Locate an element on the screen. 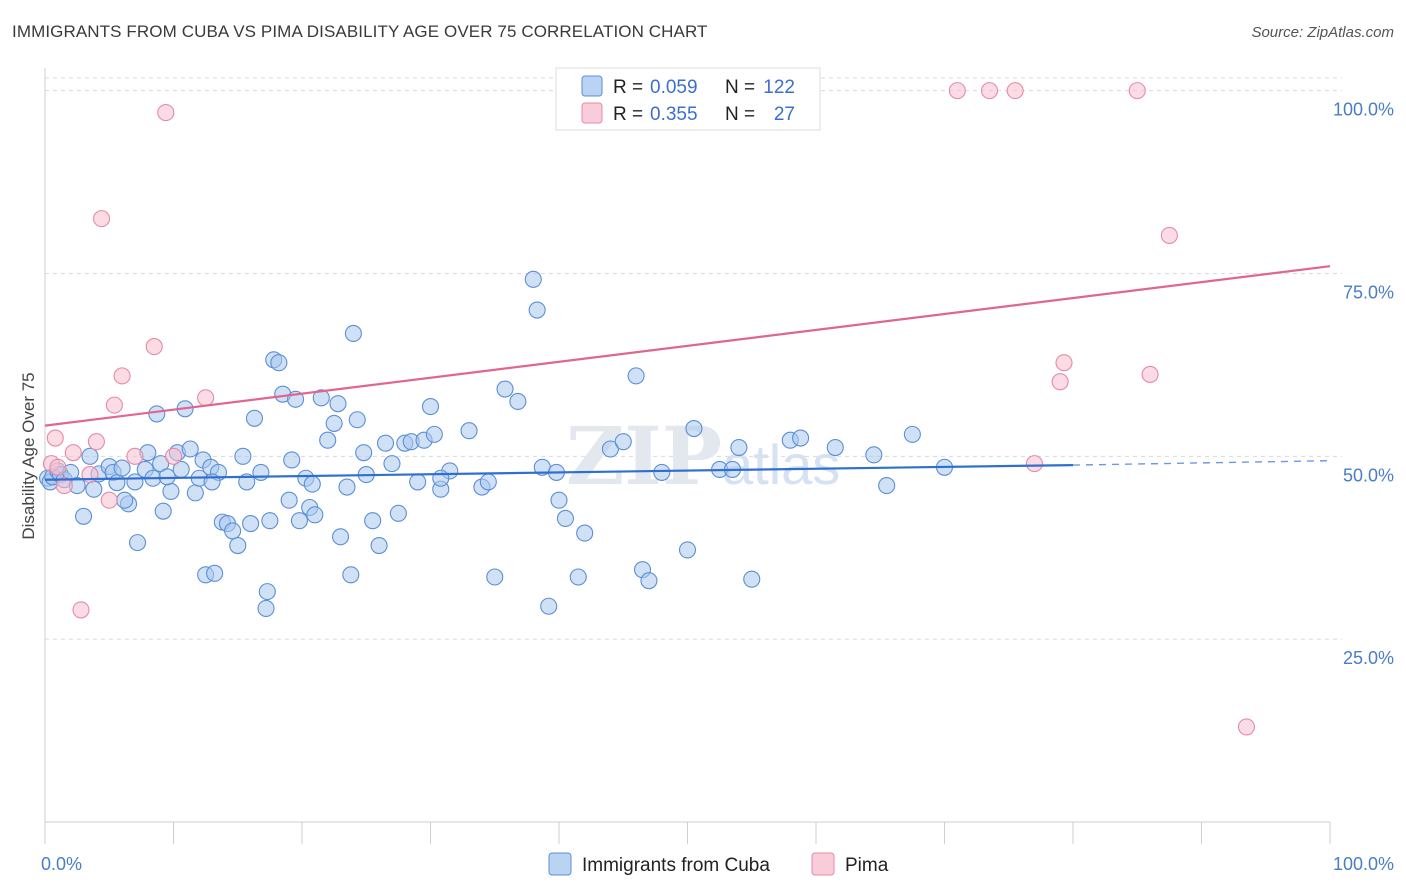 The image size is (1406, 892). y-tick-label: 50.0% is located at coordinates (1368, 475).